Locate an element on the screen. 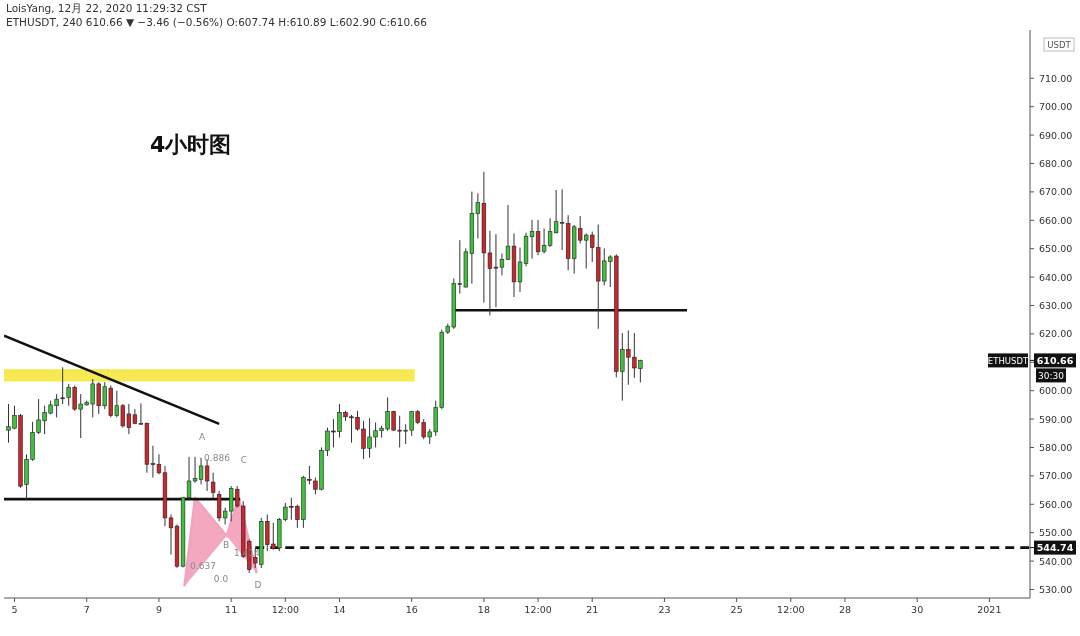 The width and height of the screenshot is (1080, 636). y-tick-label: 640.00 is located at coordinates (1056, 277).